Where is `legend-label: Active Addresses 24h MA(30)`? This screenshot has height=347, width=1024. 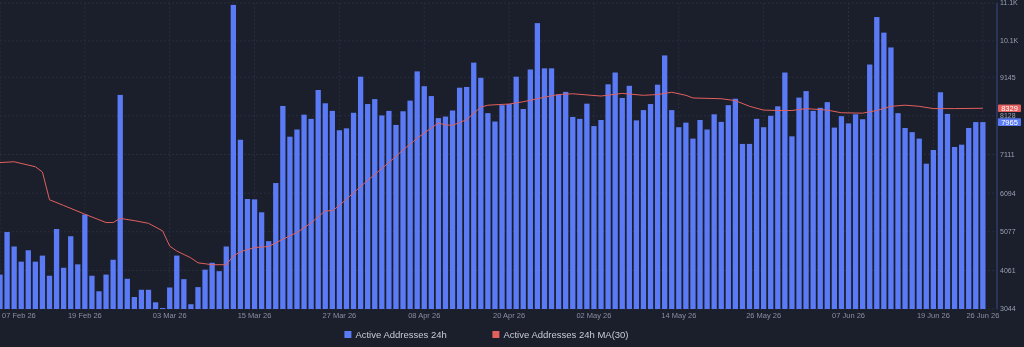 legend-label: Active Addresses 24h MA(30) is located at coordinates (566, 335).